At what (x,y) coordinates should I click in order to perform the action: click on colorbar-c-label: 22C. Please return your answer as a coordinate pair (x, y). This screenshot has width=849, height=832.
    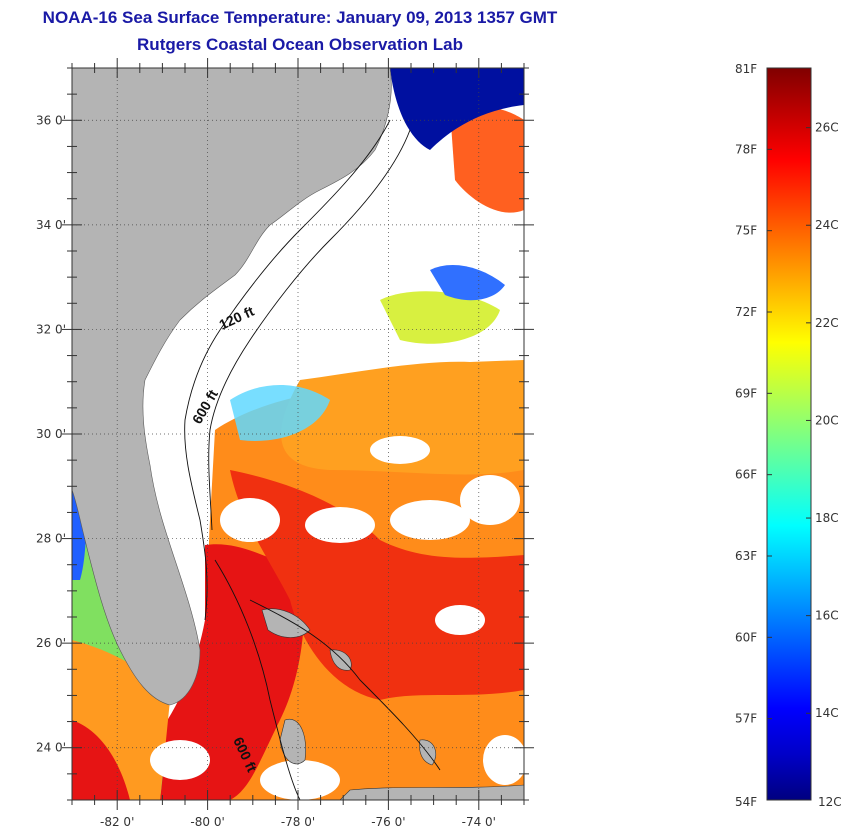
    Looking at the image, I should click on (827, 323).